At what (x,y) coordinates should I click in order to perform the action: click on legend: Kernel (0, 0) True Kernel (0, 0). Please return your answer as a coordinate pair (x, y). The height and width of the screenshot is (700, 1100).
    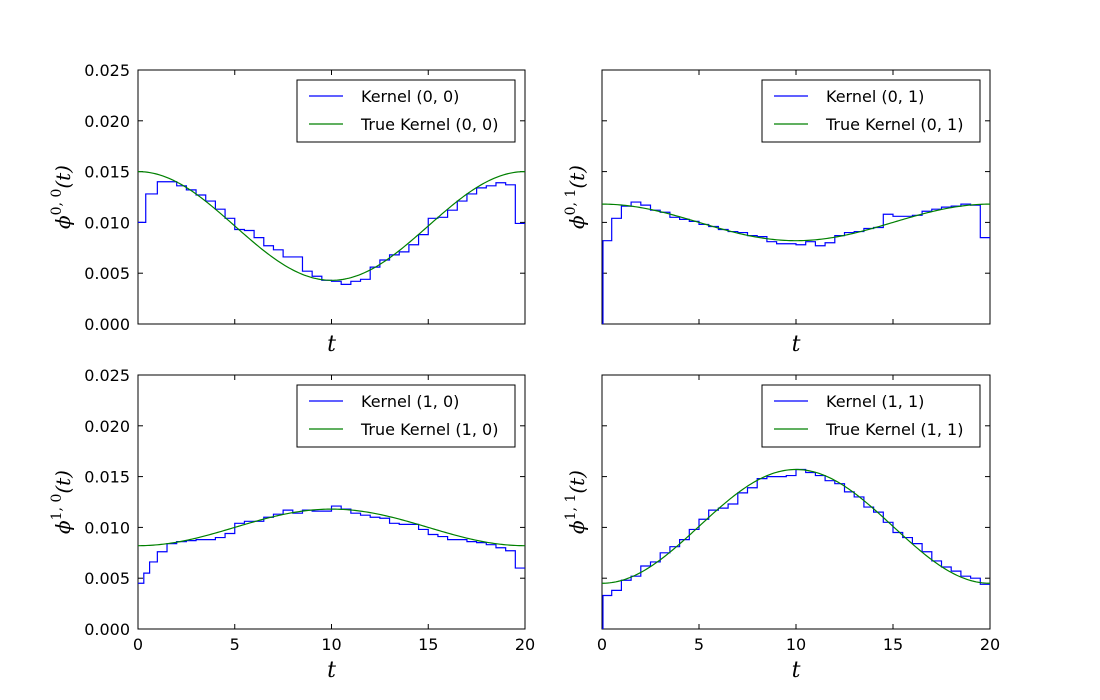
    Looking at the image, I should click on (406, 111).